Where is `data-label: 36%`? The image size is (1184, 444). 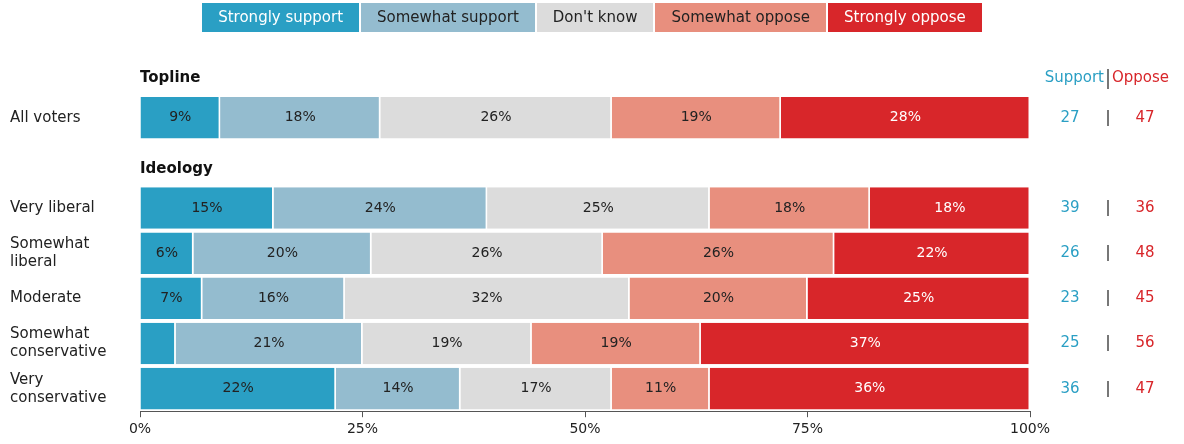
data-label: 36% is located at coordinates (870, 387).